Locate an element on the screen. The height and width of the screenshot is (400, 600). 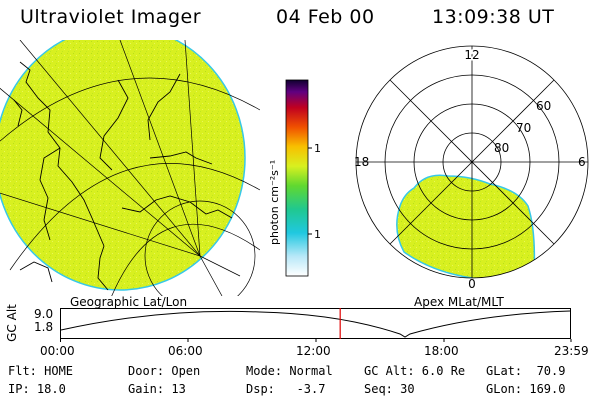
mlt-label-12: 12 is located at coordinates (471, 55).